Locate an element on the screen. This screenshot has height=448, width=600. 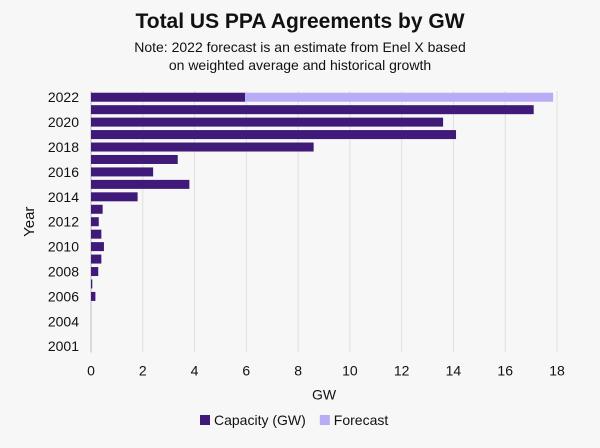
x-axis-label: GW is located at coordinates (324, 394).